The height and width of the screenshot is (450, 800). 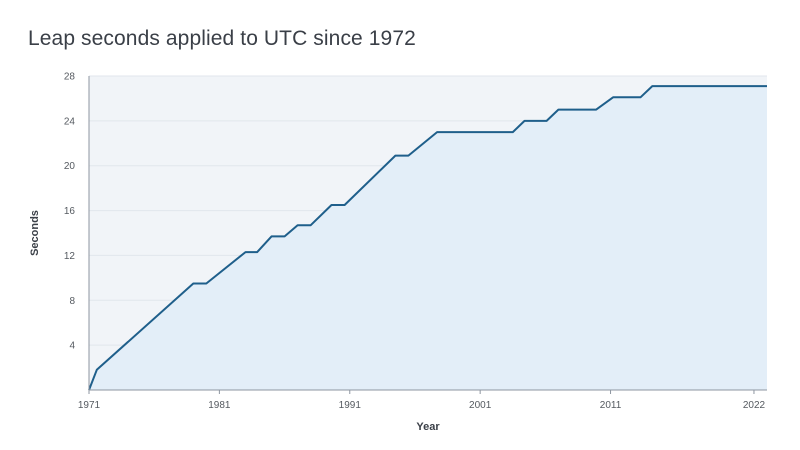 I want to click on x-tick-label: 2001, so click(x=480, y=405).